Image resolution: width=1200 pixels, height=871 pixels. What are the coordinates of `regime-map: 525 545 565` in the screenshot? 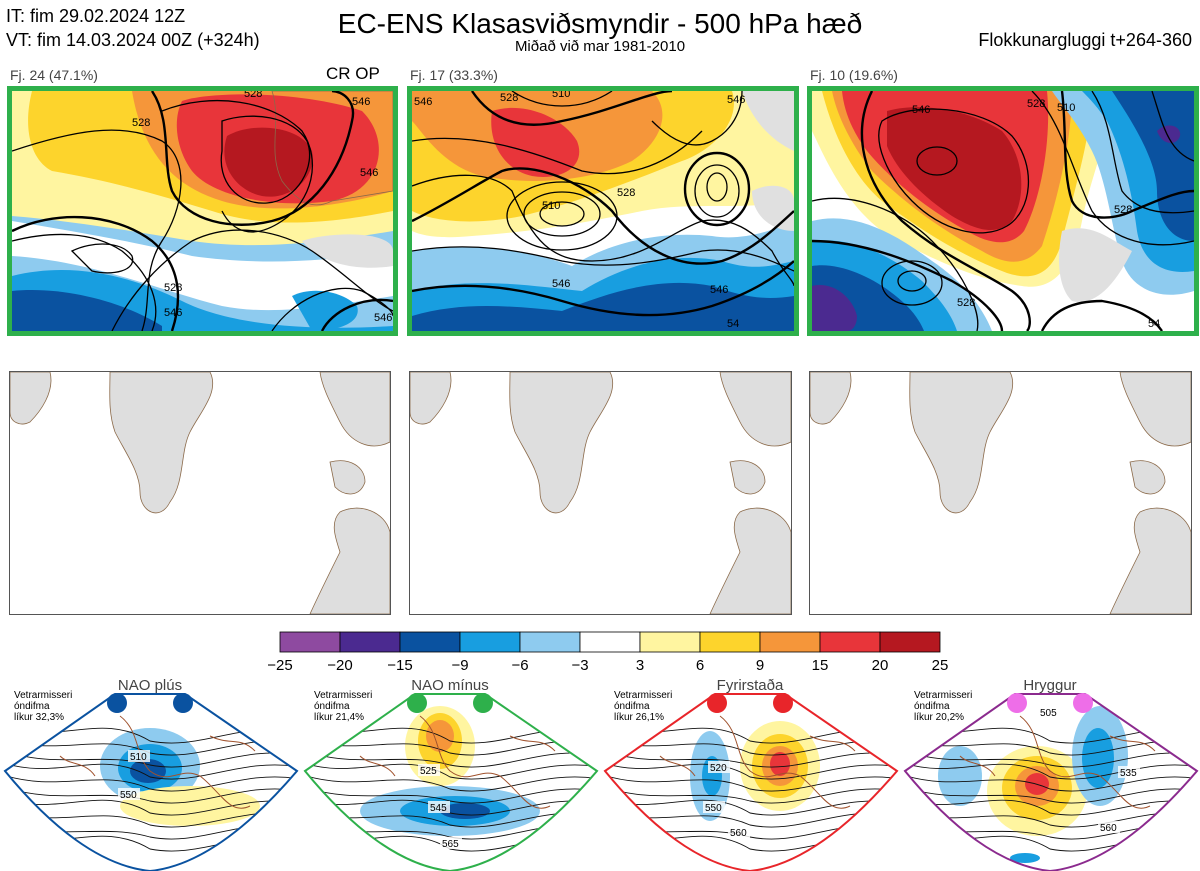 It's located at (451, 782).